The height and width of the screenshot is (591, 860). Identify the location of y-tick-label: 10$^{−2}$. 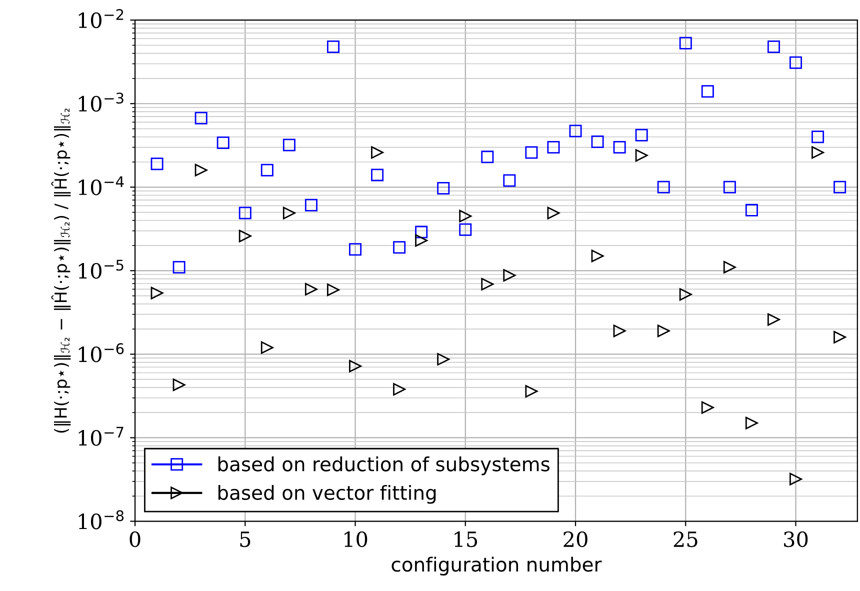
(101, 18).